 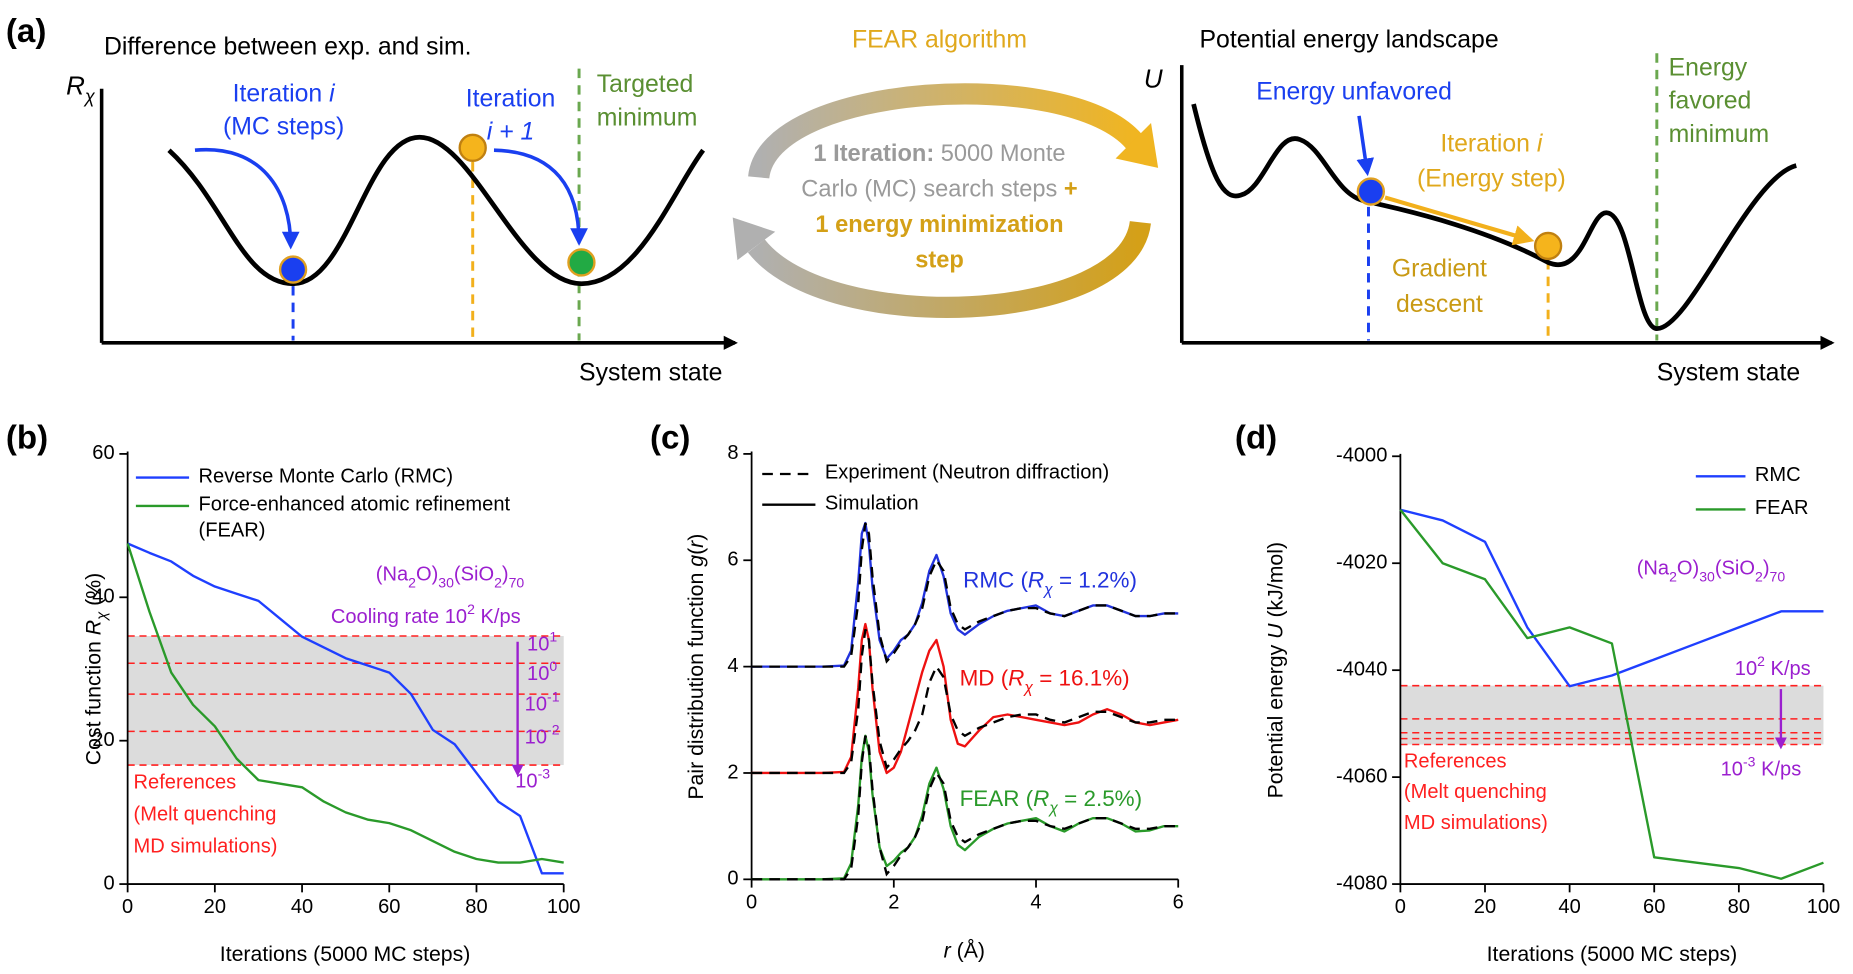 What do you see at coordinates (945, 131) in the screenshot?
I see `cycle-arrow` at bounding box center [945, 131].